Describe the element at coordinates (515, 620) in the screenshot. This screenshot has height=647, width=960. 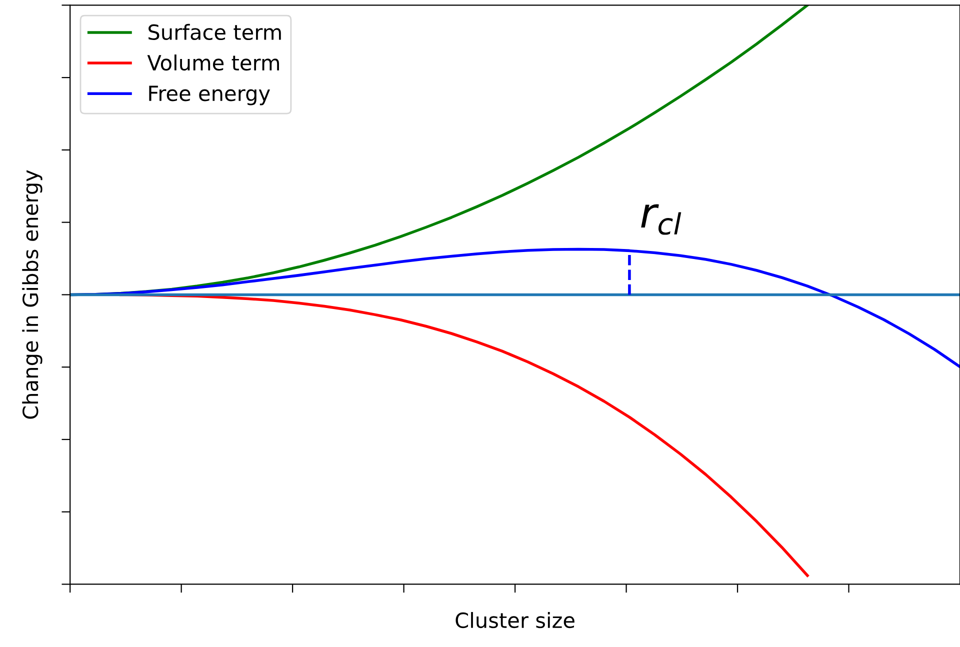
I see `x-axis-title: Cluster size` at that location.